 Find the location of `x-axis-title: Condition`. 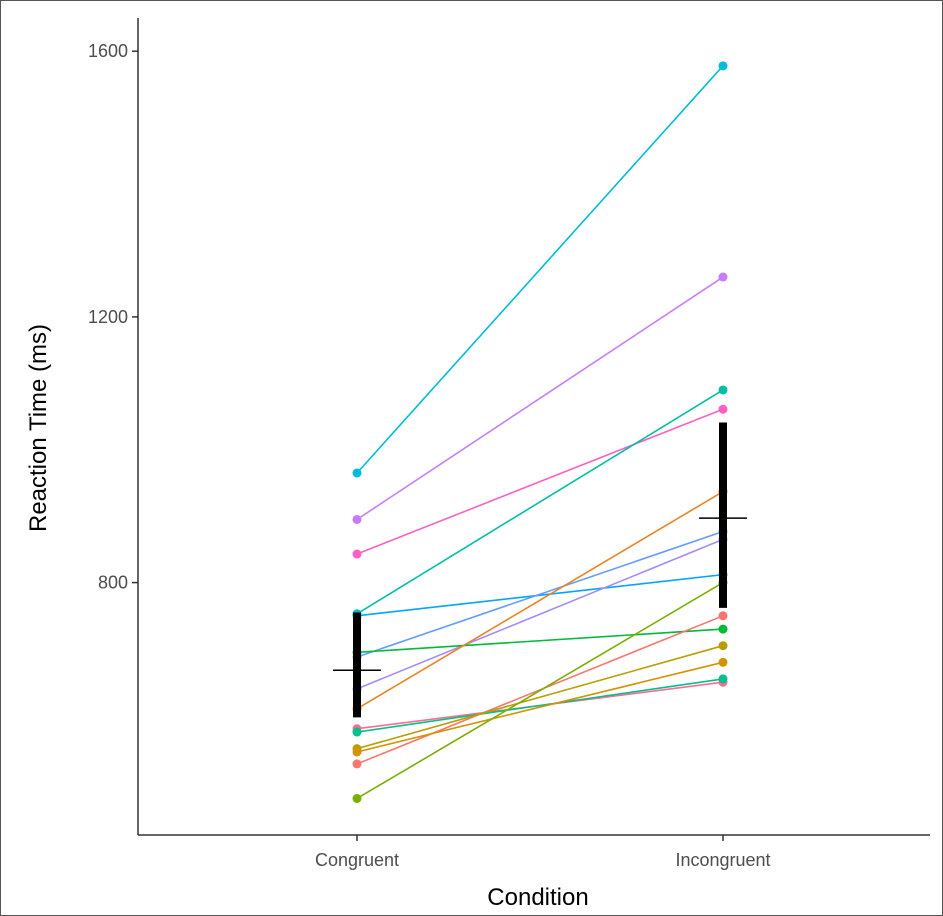

x-axis-title: Condition is located at coordinates (537, 897).